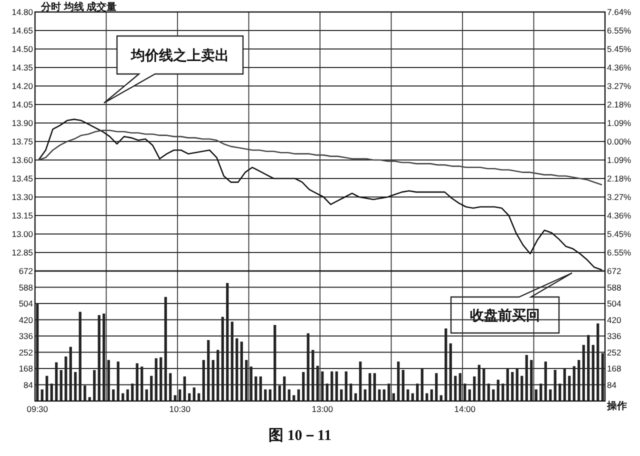 Image resolution: width=640 pixels, height=456 pixels. Describe the element at coordinates (23, 123) in the screenshot. I see `y-tick-label: 13.90` at that location.